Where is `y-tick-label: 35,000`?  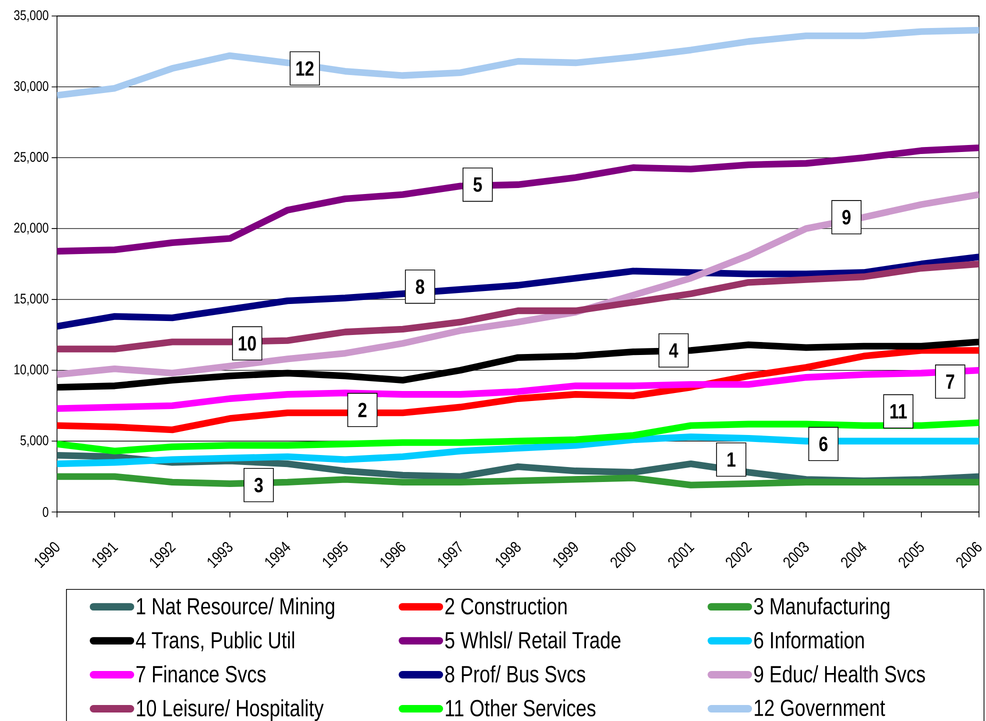
y-tick-label: 35,000 is located at coordinates (31, 16).